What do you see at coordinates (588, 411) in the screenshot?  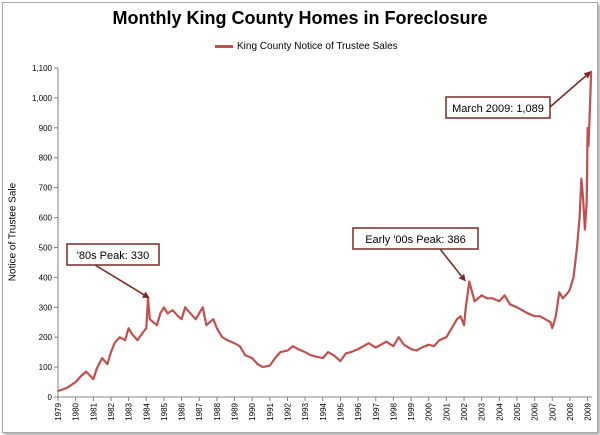 I see `x-tick-label: 2009` at bounding box center [588, 411].